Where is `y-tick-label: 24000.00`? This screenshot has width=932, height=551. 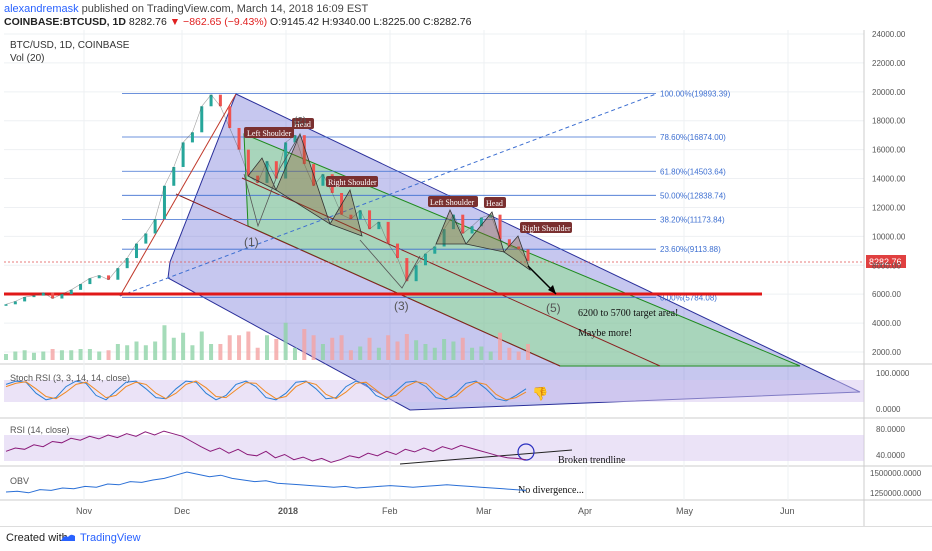
y-tick-label: 24000.00 is located at coordinates (889, 34).